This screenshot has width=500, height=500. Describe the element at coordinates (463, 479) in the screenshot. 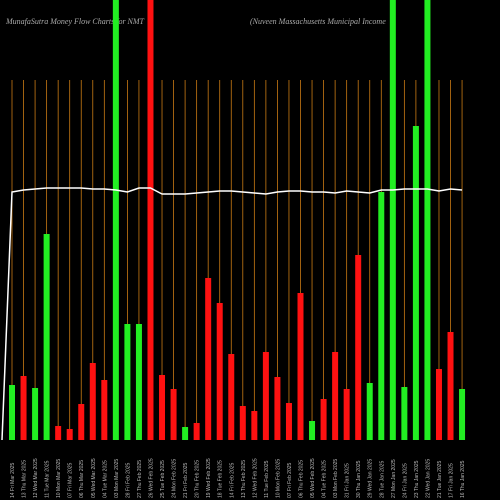

I see `x-tick-label: 16 Thu Jan 2025` at that location.